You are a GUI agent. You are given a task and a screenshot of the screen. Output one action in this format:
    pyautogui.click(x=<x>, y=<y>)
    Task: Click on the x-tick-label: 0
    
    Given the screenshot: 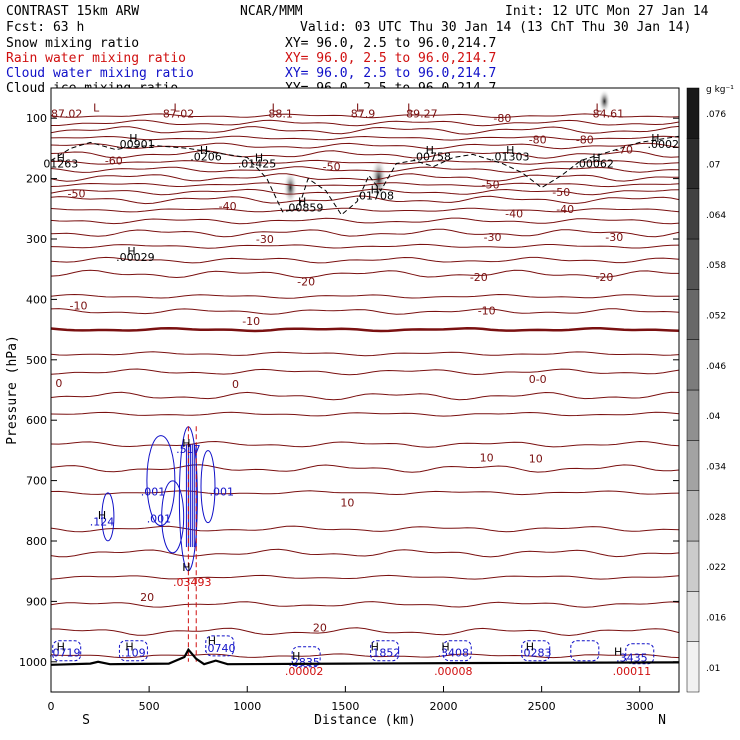 What is the action you would take?
    pyautogui.click(x=51, y=706)
    